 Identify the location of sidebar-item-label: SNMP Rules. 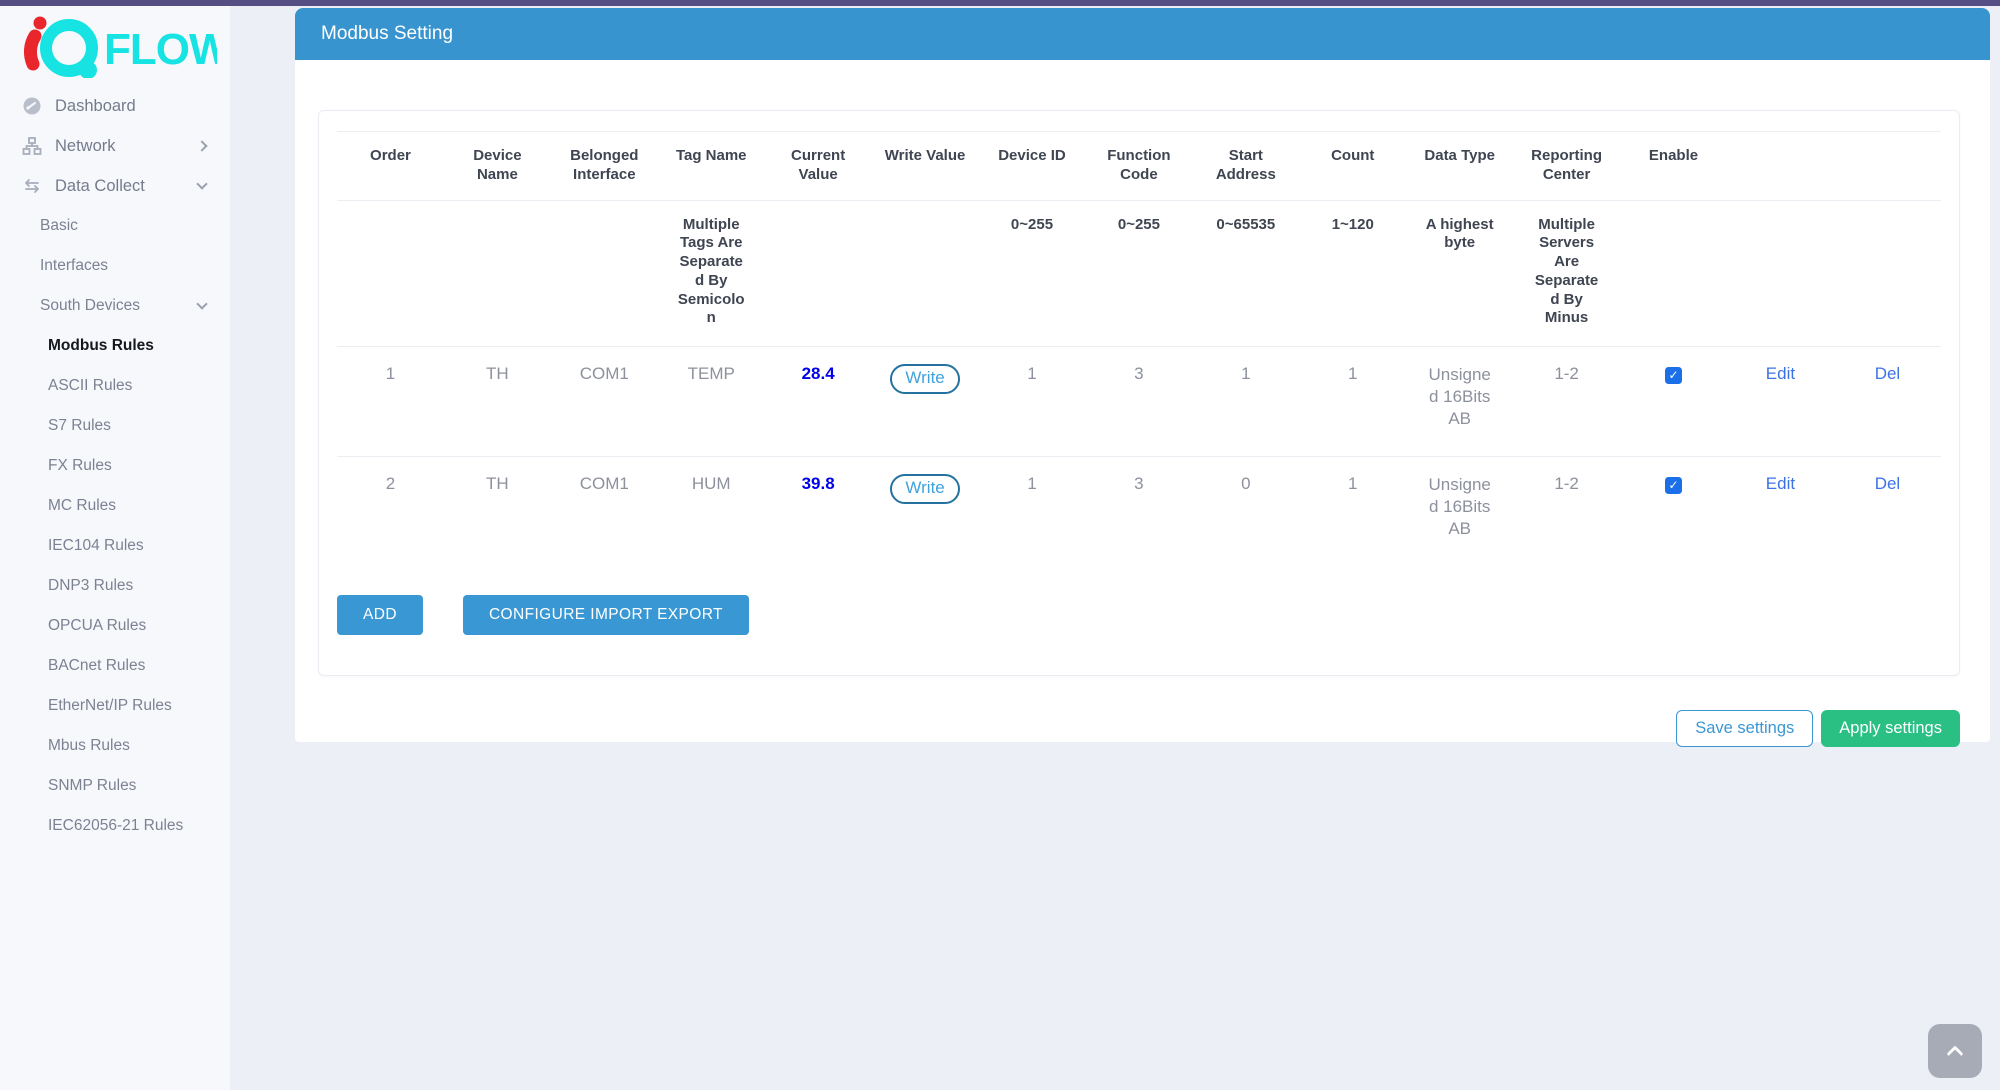
(92, 785).